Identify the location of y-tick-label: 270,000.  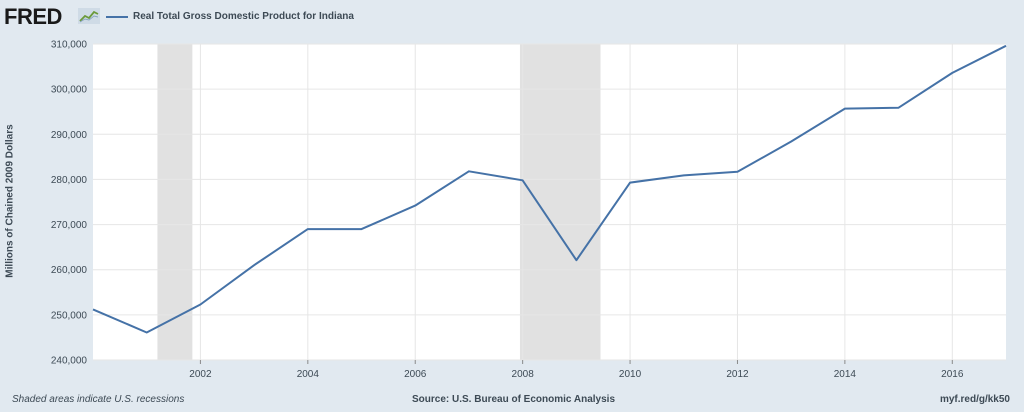
(69, 225).